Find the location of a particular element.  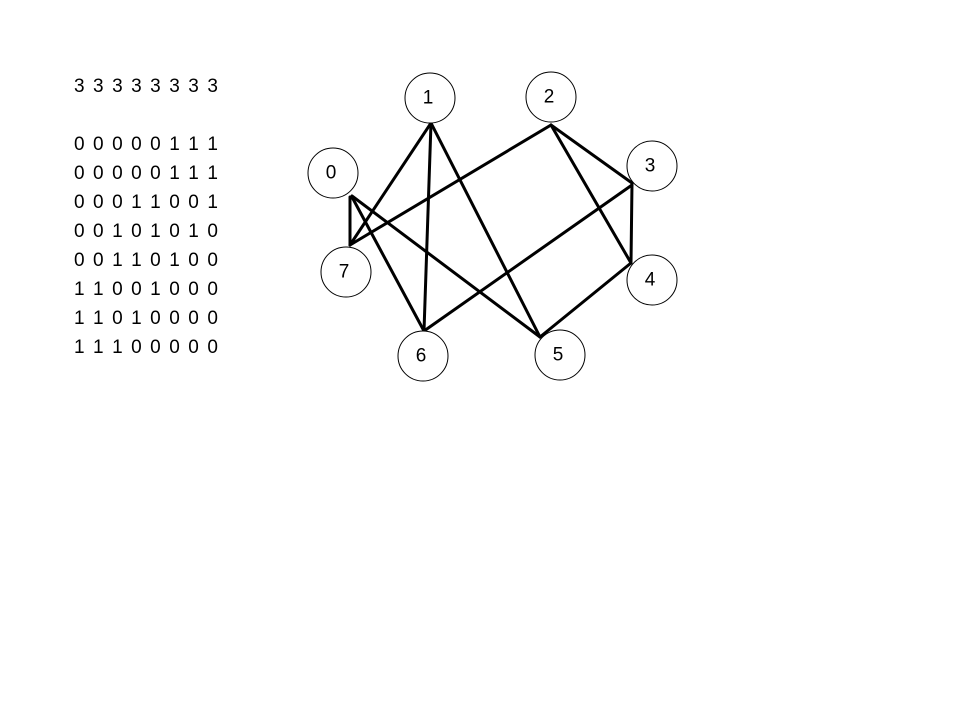

node-label: 1 is located at coordinates (428, 98).